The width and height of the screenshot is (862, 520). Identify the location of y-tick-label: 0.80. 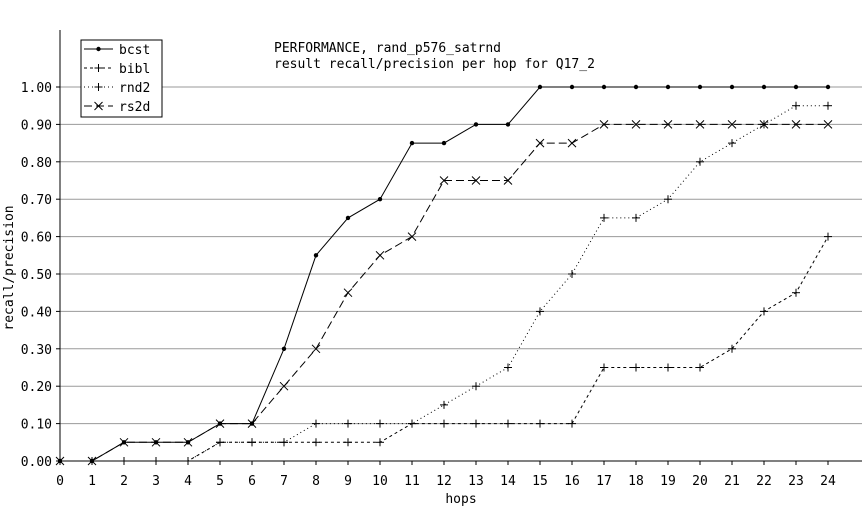
(36, 163).